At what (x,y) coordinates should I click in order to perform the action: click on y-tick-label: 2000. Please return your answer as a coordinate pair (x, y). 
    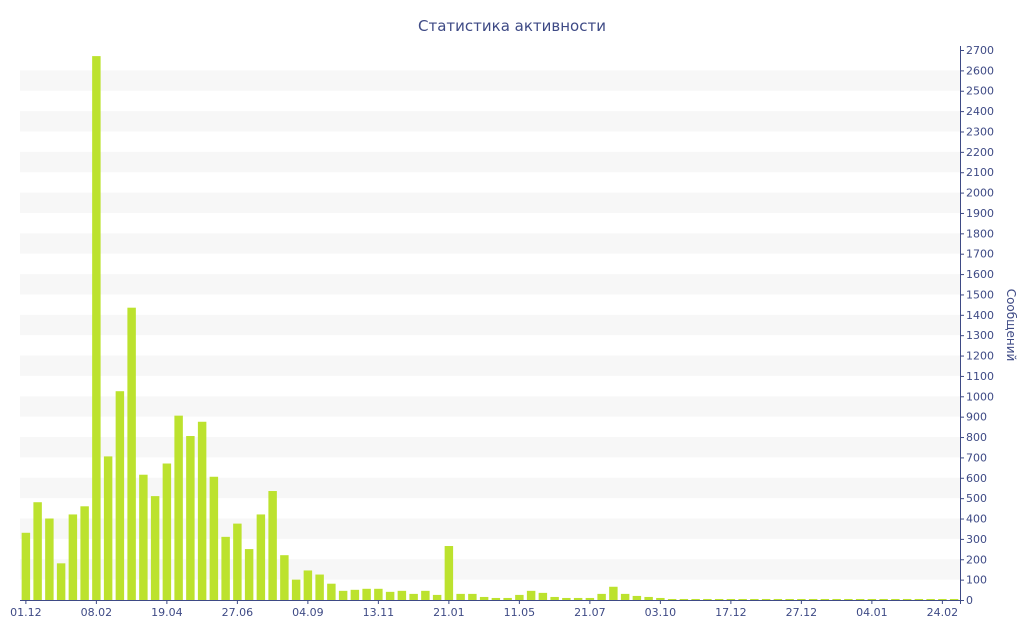
    Looking at the image, I should click on (980, 193).